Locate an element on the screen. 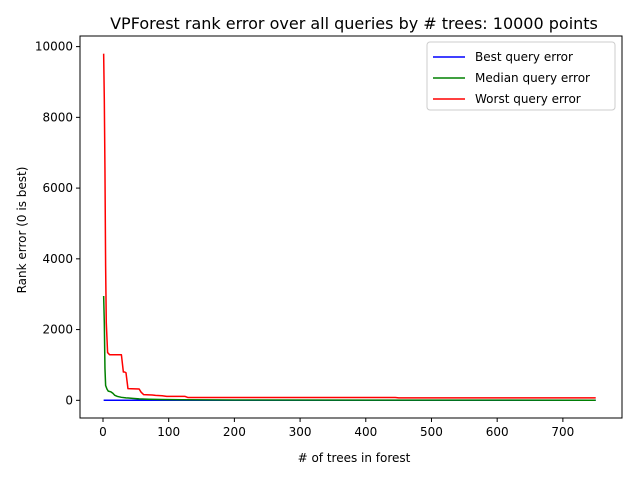  x-tick-label: 400 is located at coordinates (365, 432).